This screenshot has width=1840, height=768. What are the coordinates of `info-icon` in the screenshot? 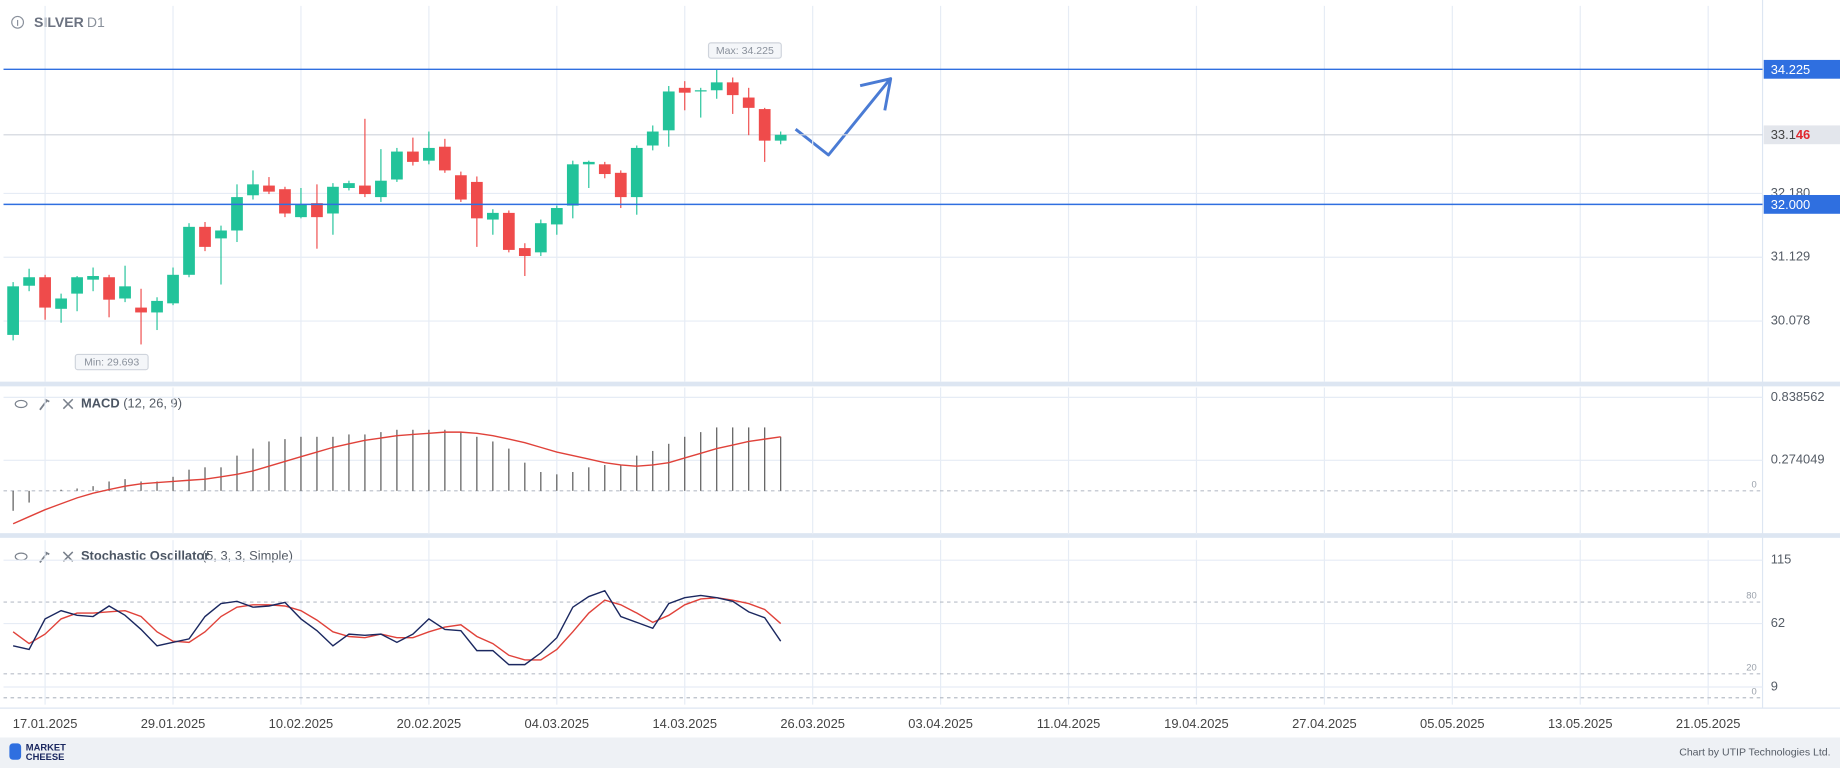 It's located at (18, 22).